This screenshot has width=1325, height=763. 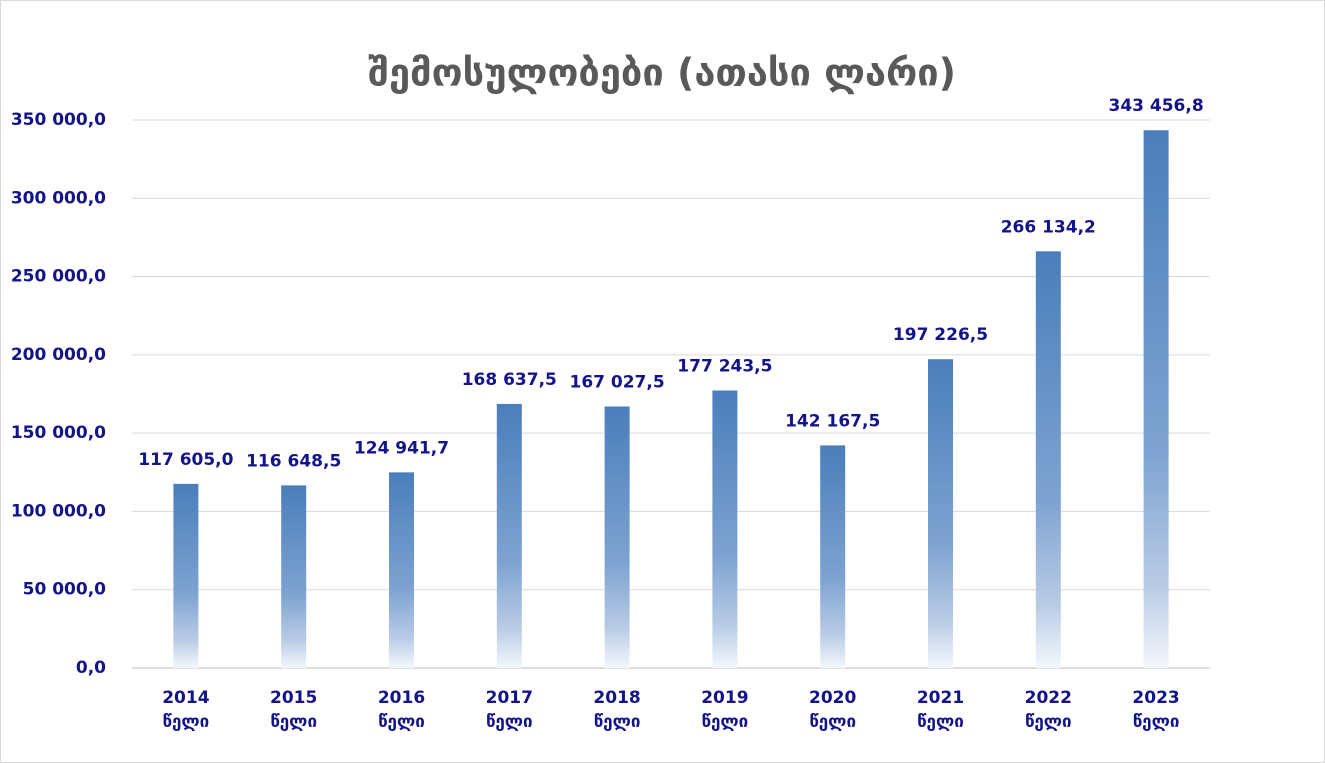 What do you see at coordinates (940, 710) in the screenshot?
I see `x-tick-label: 2021 წელი` at bounding box center [940, 710].